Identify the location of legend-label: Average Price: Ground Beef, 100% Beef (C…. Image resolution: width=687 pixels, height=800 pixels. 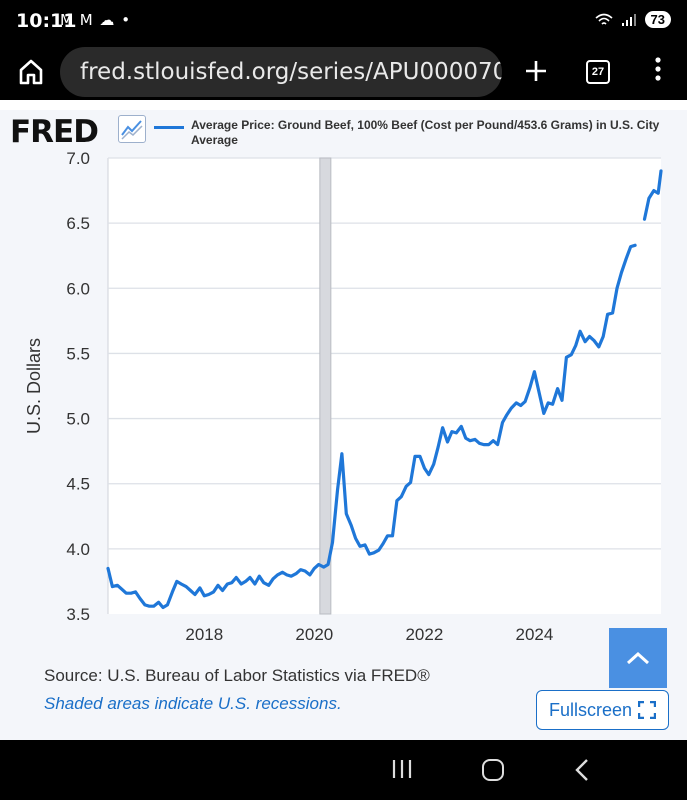
(425, 132).